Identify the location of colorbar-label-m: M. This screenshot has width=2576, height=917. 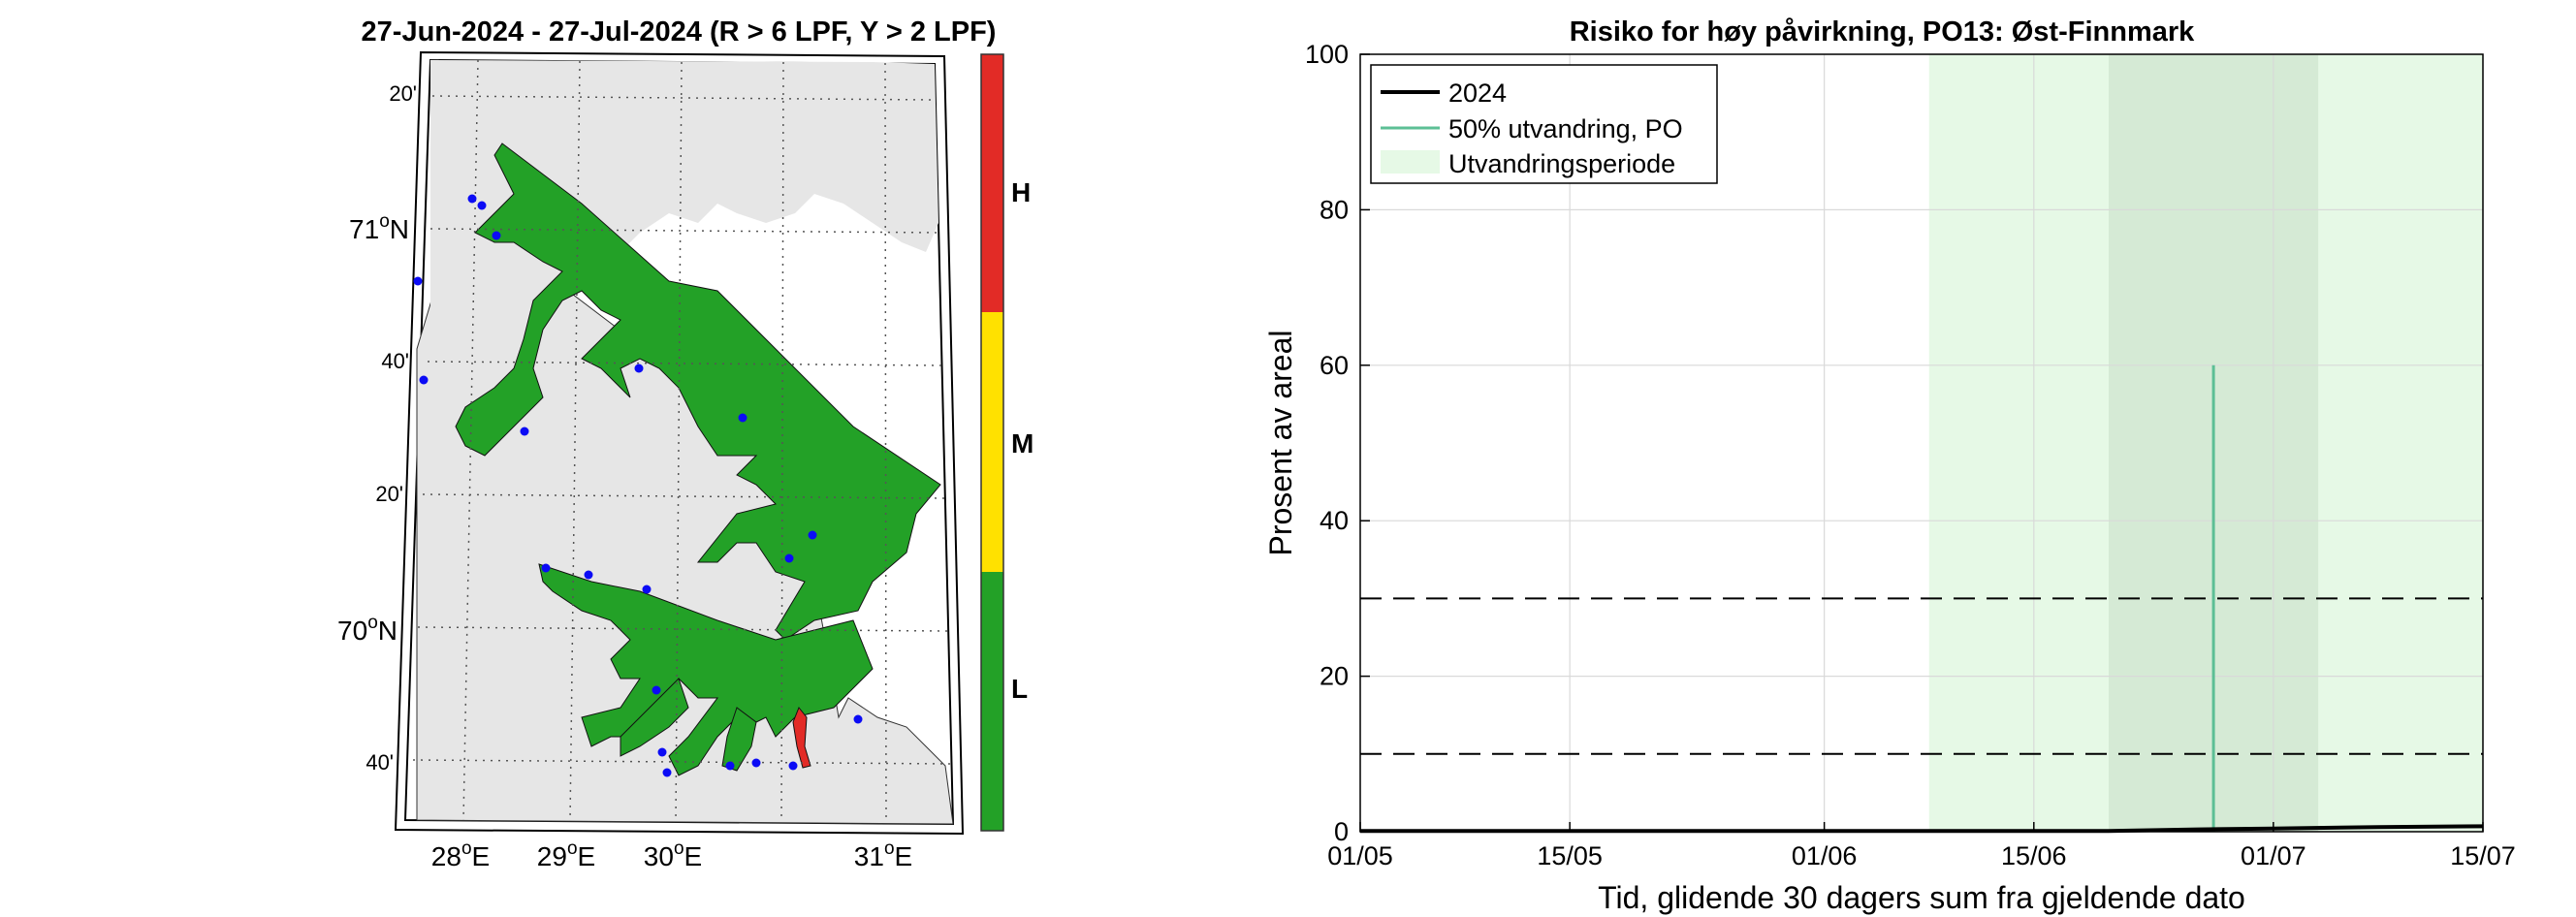
(1023, 443).